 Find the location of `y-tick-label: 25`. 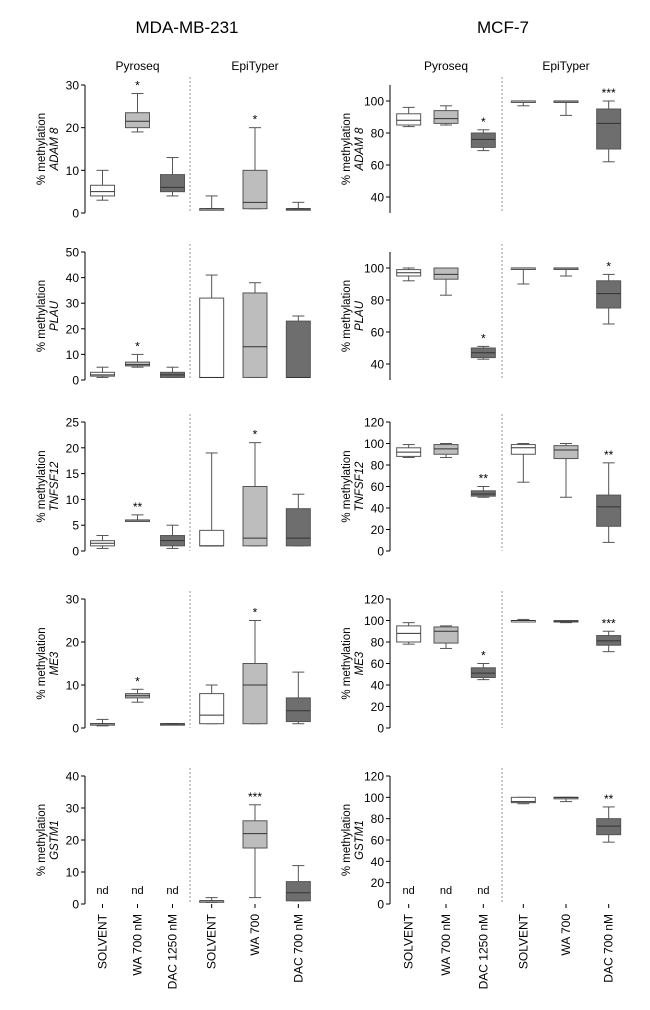

y-tick-label: 25 is located at coordinates (73, 423).